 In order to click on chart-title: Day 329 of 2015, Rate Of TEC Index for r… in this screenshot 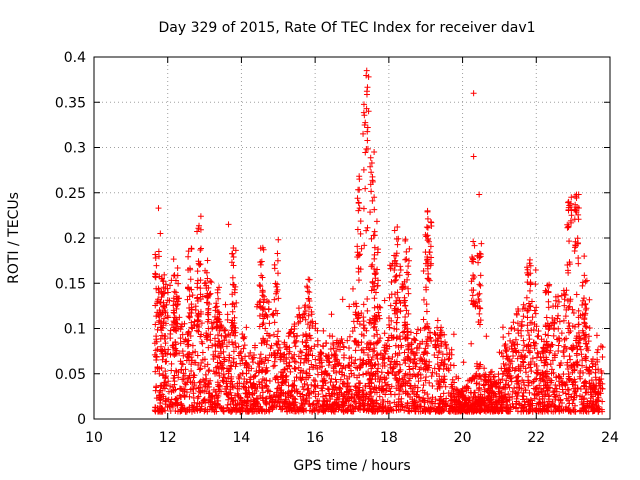, I will do `click(346, 28)`.